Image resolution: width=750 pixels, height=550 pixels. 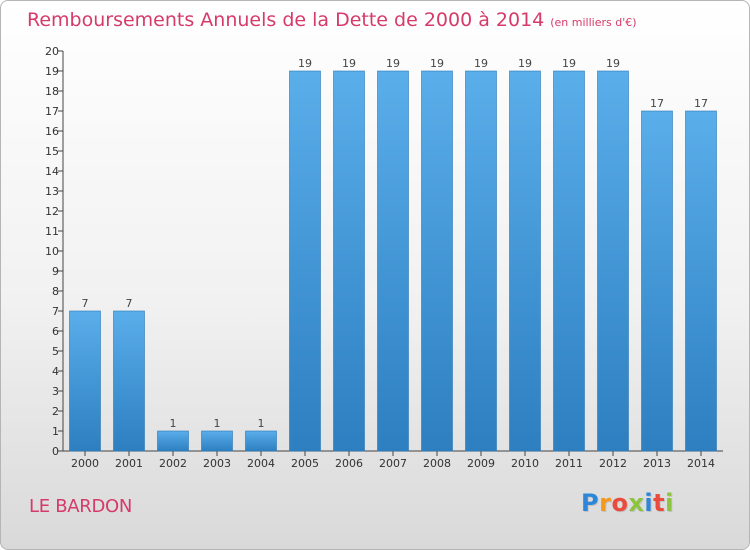 What do you see at coordinates (701, 281) in the screenshot?
I see `bar-2014` at bounding box center [701, 281].